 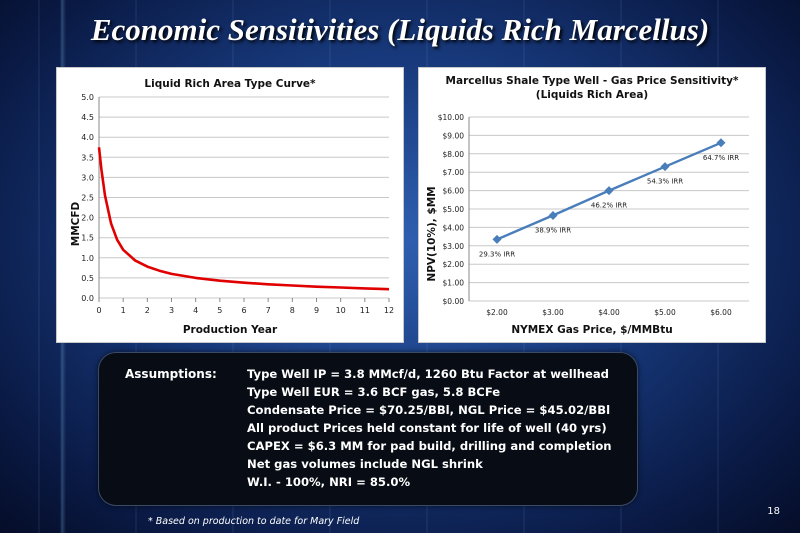 What do you see at coordinates (454, 209) in the screenshot?
I see `y-tick-label: $5.00` at bounding box center [454, 209].